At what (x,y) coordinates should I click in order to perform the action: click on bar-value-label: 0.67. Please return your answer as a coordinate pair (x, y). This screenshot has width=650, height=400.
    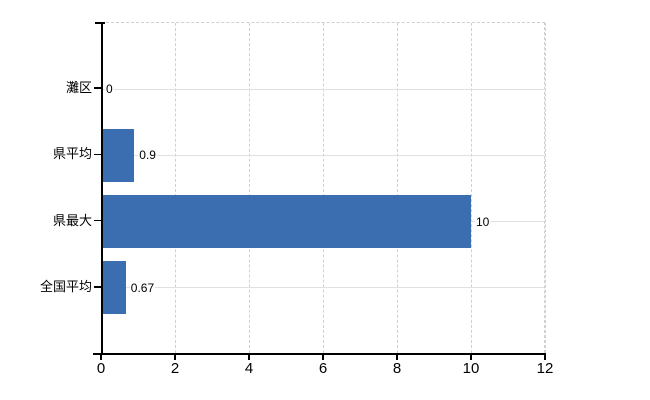
    Looking at the image, I should click on (142, 287).